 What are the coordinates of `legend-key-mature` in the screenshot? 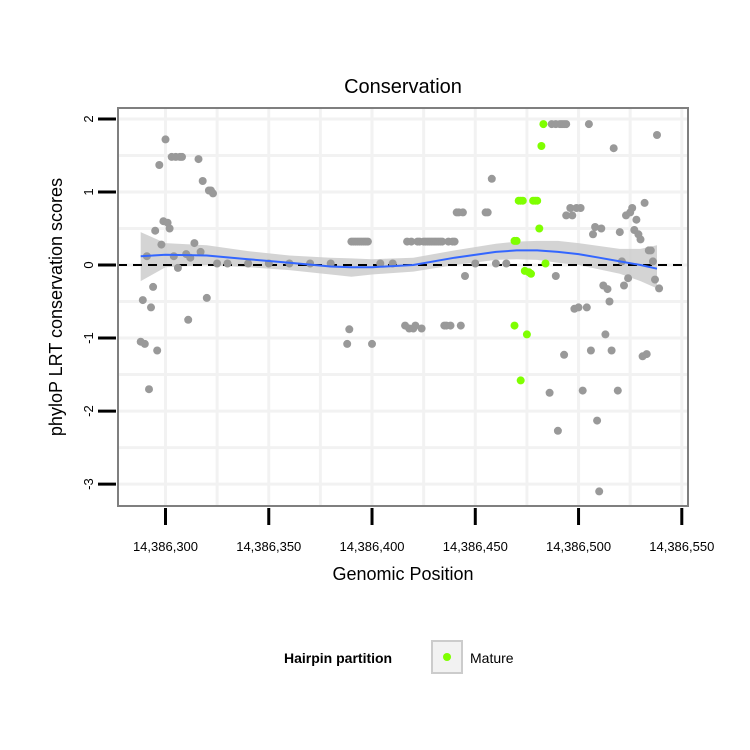 It's located at (447, 657).